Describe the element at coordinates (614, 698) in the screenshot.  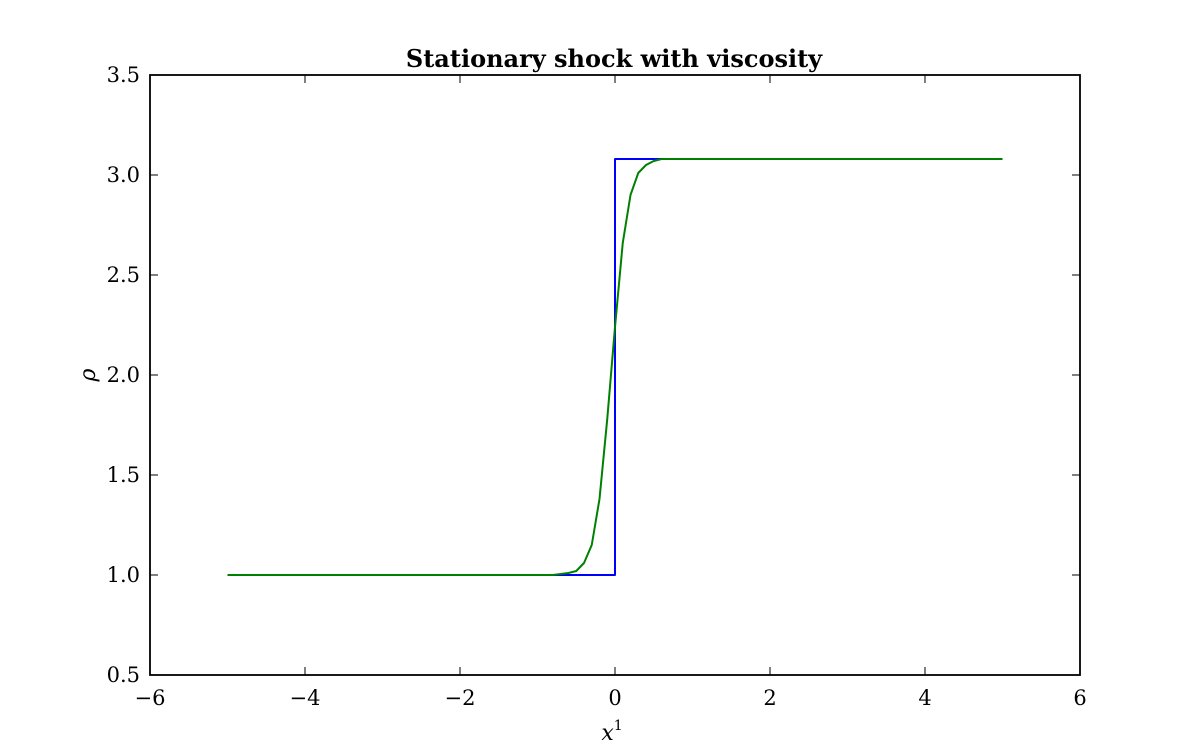
I see `x-tick-label: 0` at that location.